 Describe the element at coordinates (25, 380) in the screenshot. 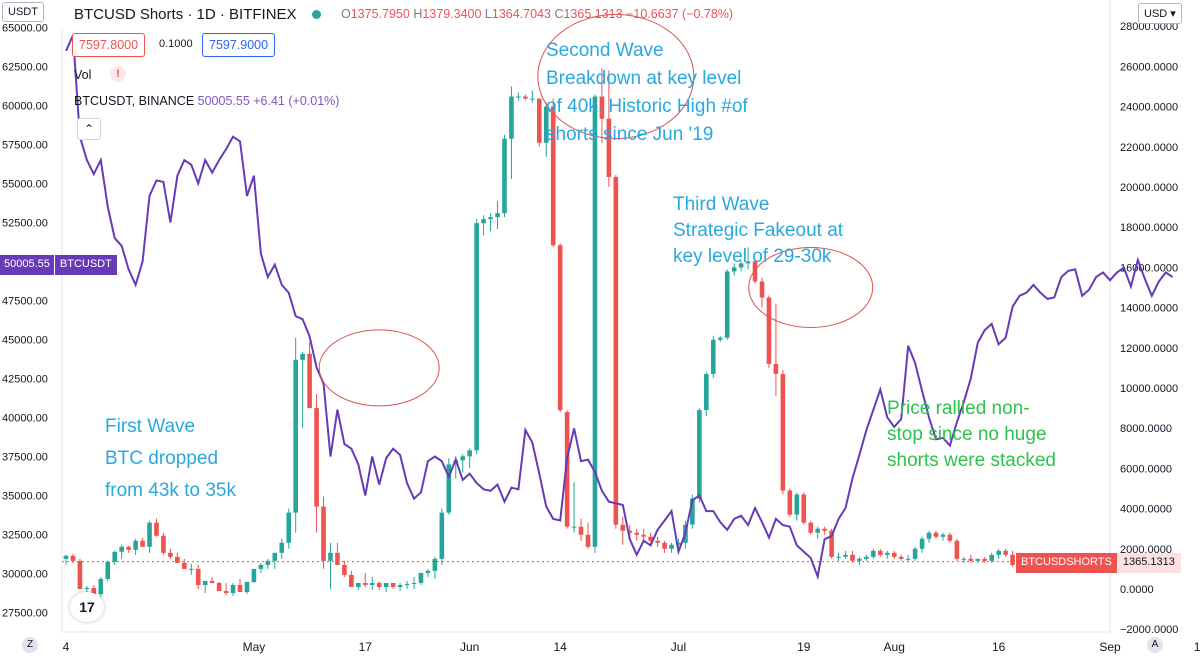

I see `left-tick-label: 42500.00` at that location.